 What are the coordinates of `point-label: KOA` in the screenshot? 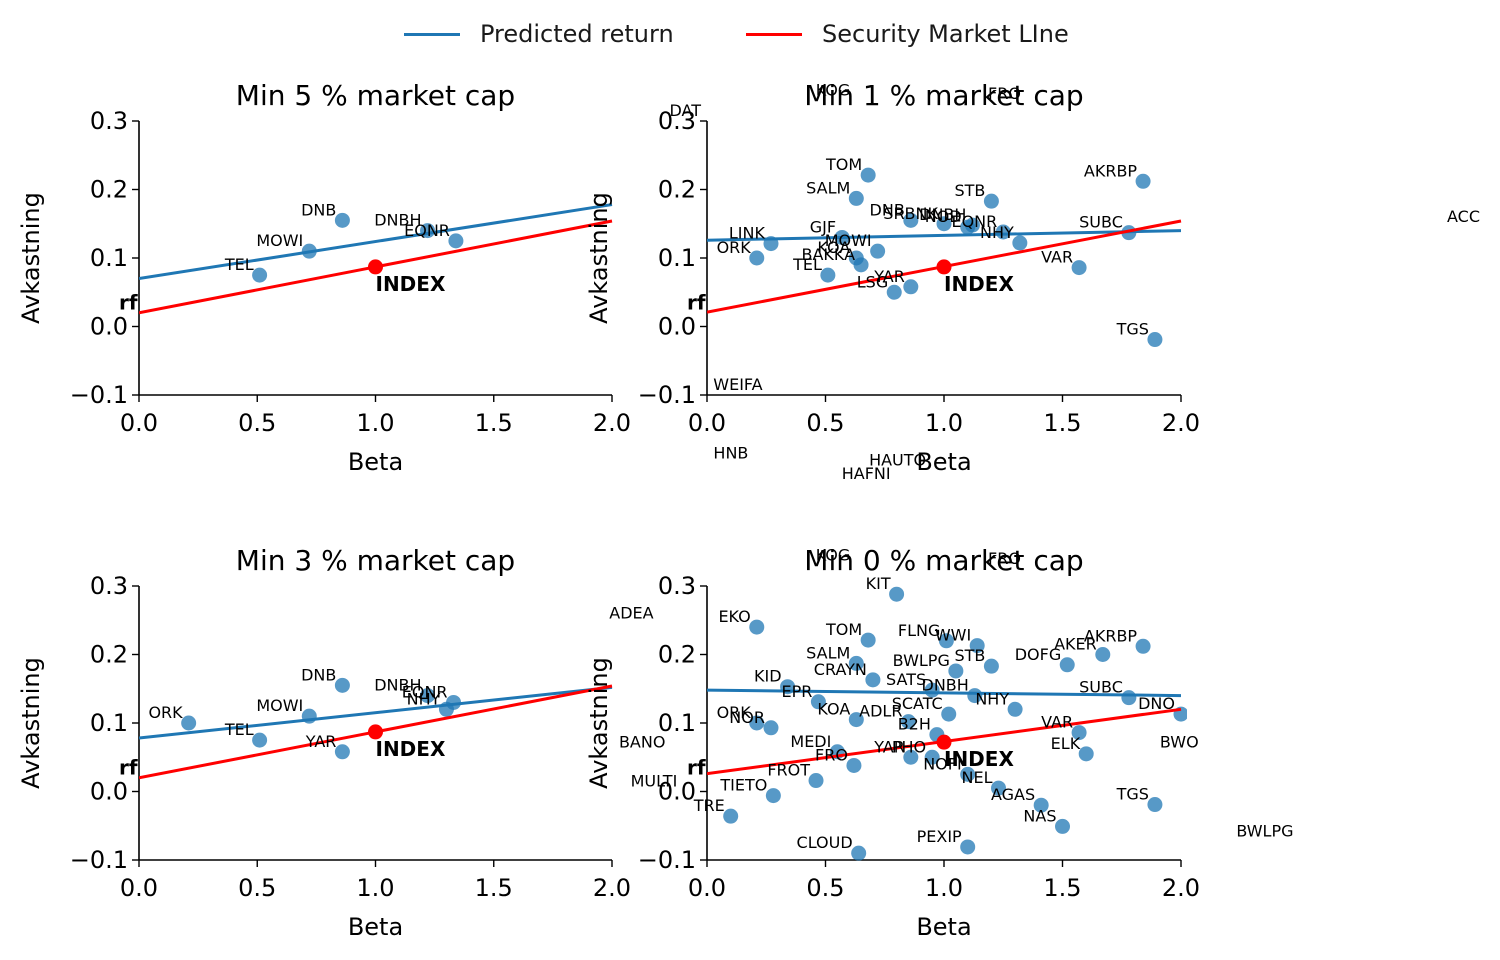 It's located at (833, 709).